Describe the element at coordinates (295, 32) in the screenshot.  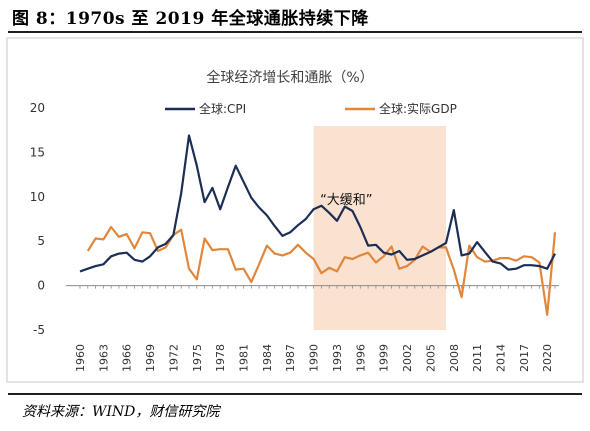
I see `top-rule` at that location.